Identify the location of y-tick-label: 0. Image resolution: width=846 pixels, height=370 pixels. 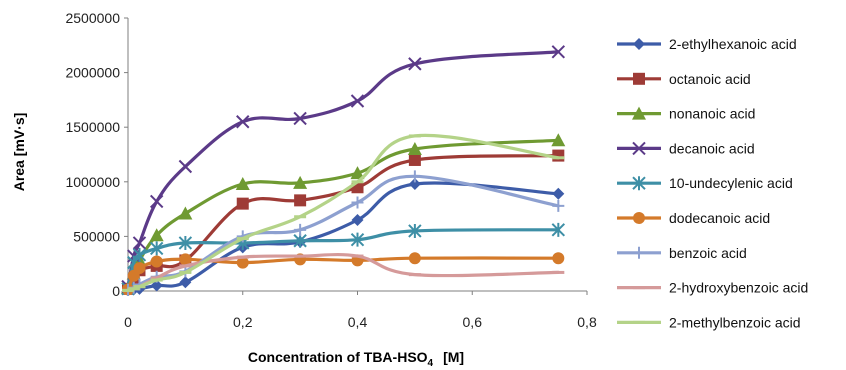
(116, 291).